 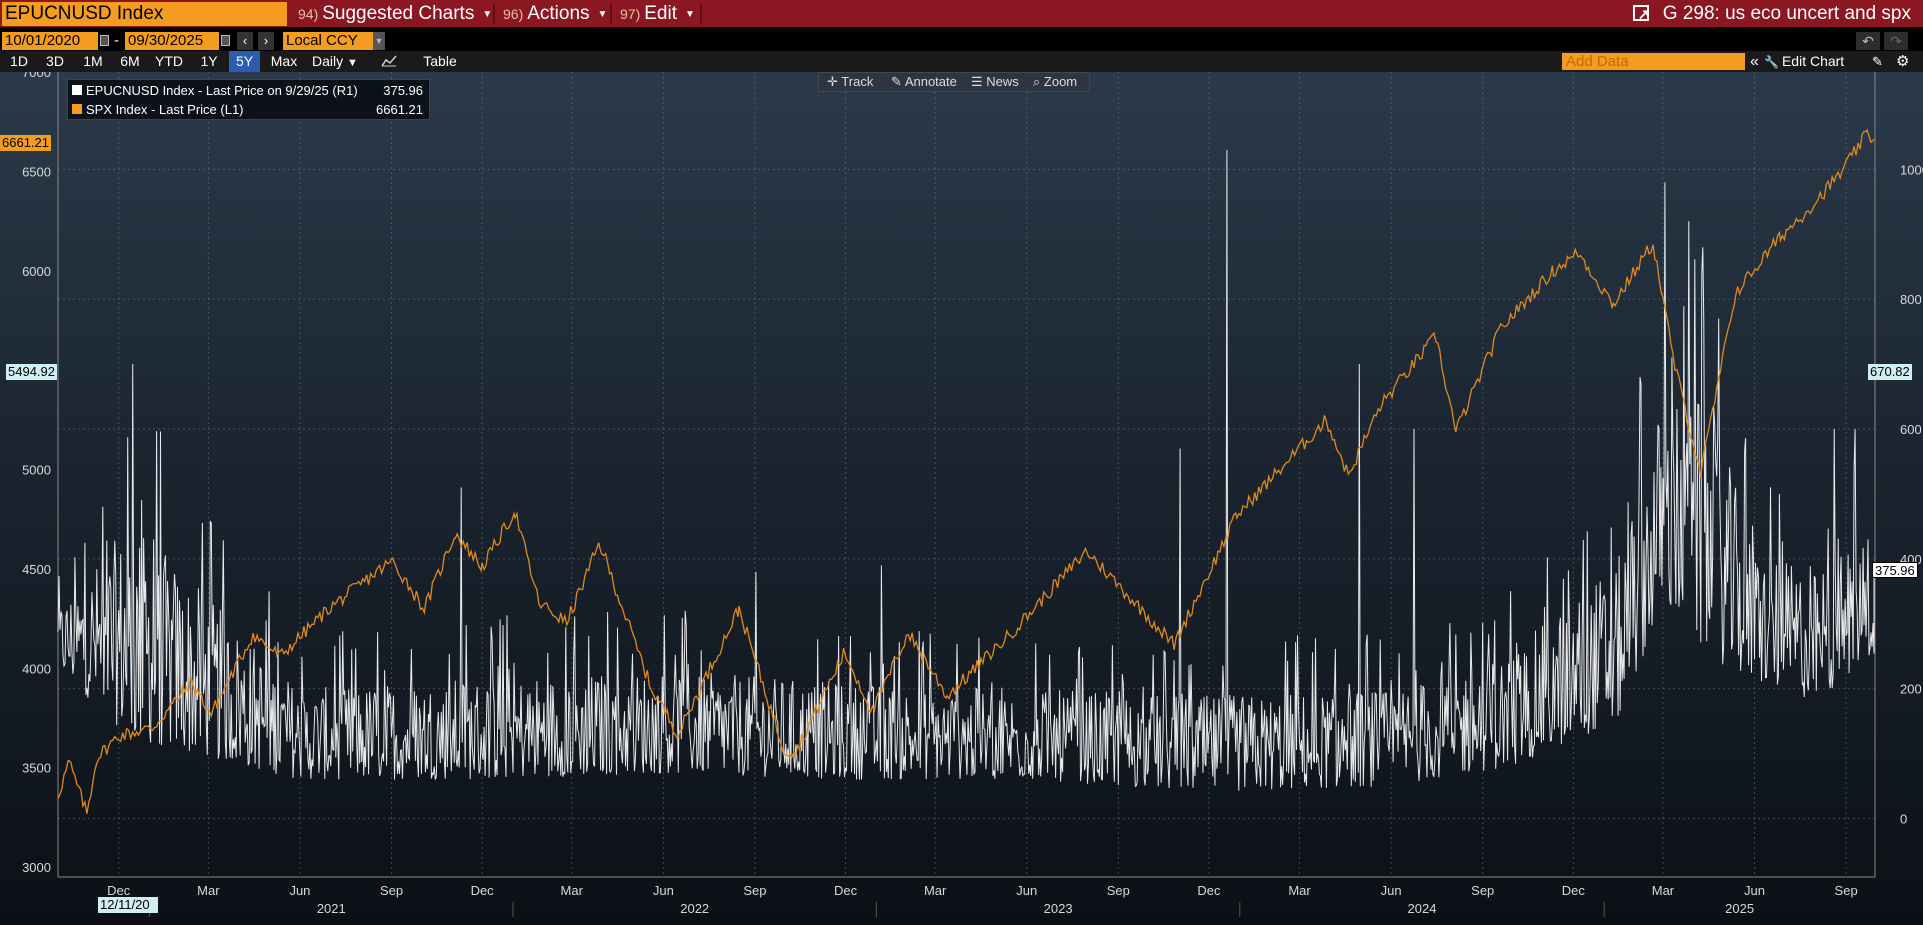 What do you see at coordinates (36, 271) in the screenshot?
I see `y-left-tick-label: 6000` at bounding box center [36, 271].